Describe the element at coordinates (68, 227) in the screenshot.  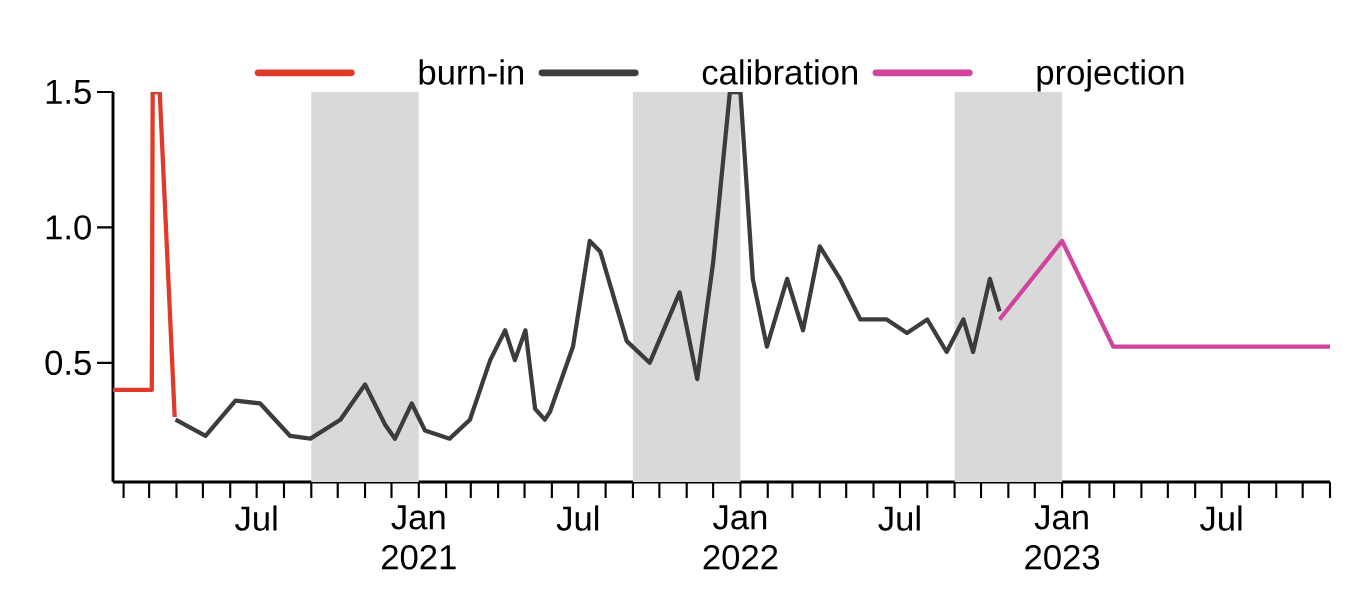
I see `y-tick-label: 1.0` at that location.